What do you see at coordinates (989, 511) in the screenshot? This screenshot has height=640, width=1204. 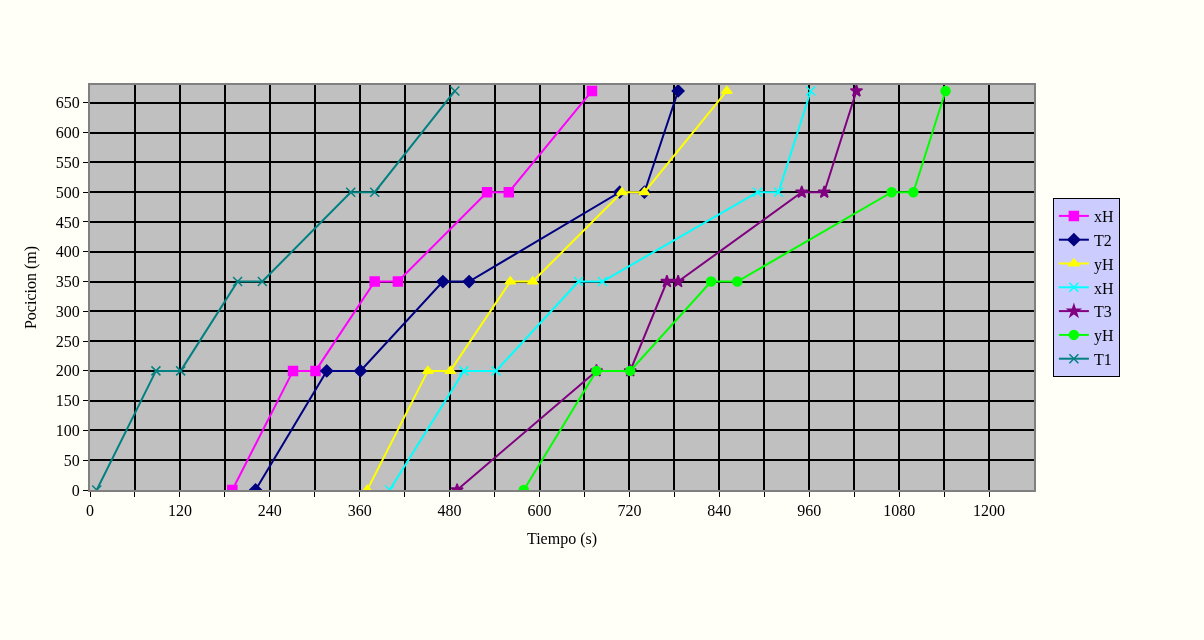 I see `x-tick-label: 1200` at bounding box center [989, 511].